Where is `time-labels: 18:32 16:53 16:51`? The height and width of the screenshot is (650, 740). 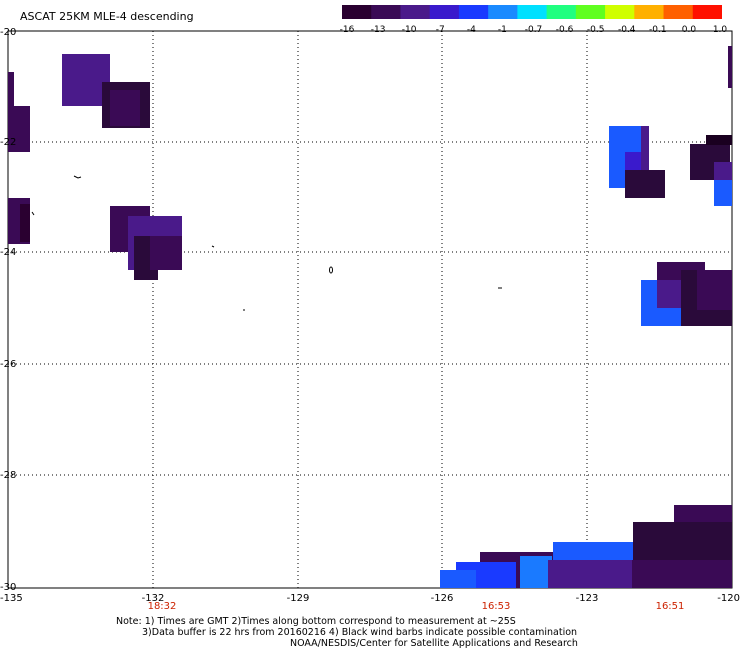 time-labels: 18:32 16:53 16:51 is located at coordinates (416, 606).